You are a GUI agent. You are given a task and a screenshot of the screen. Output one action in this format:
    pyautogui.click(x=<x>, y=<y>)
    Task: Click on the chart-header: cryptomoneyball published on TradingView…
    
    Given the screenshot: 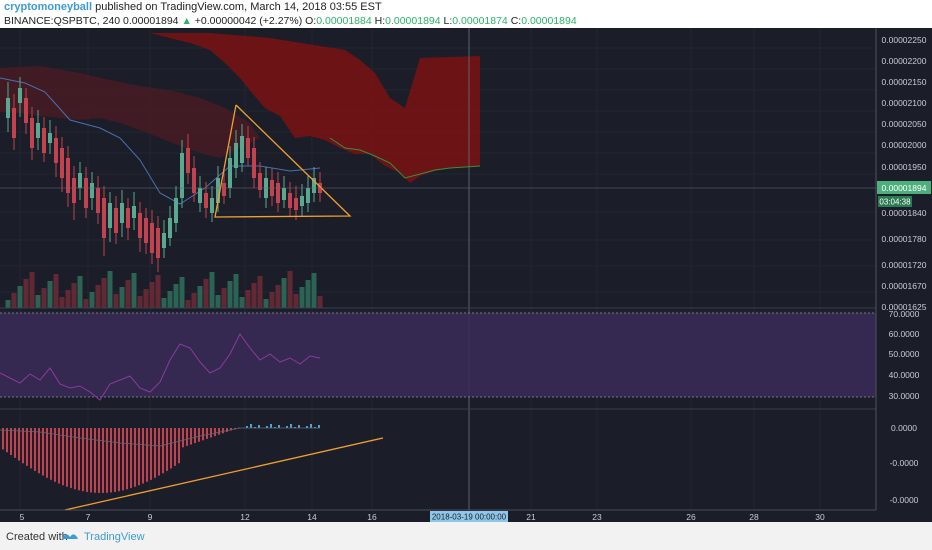 What is the action you would take?
    pyautogui.click(x=466, y=14)
    